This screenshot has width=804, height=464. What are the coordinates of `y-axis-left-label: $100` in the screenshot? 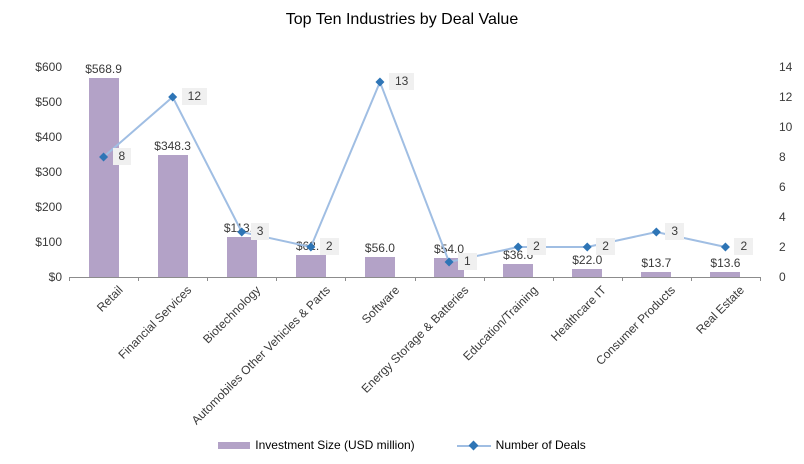 It's located at (48, 242).